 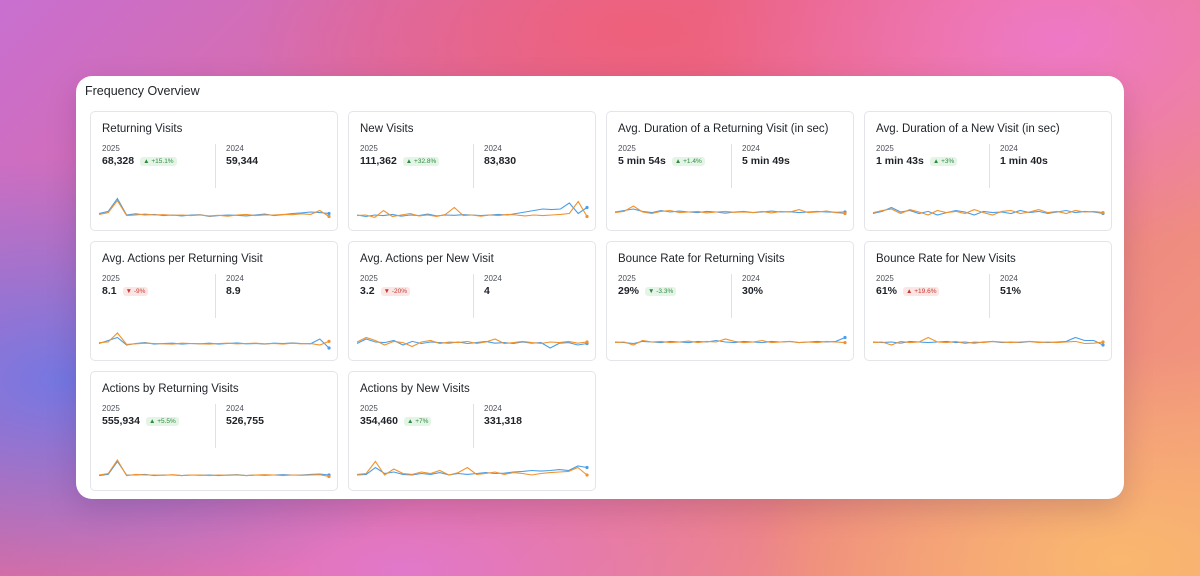 I want to click on current-value: 354,460 ▲ +7%, so click(x=396, y=421).